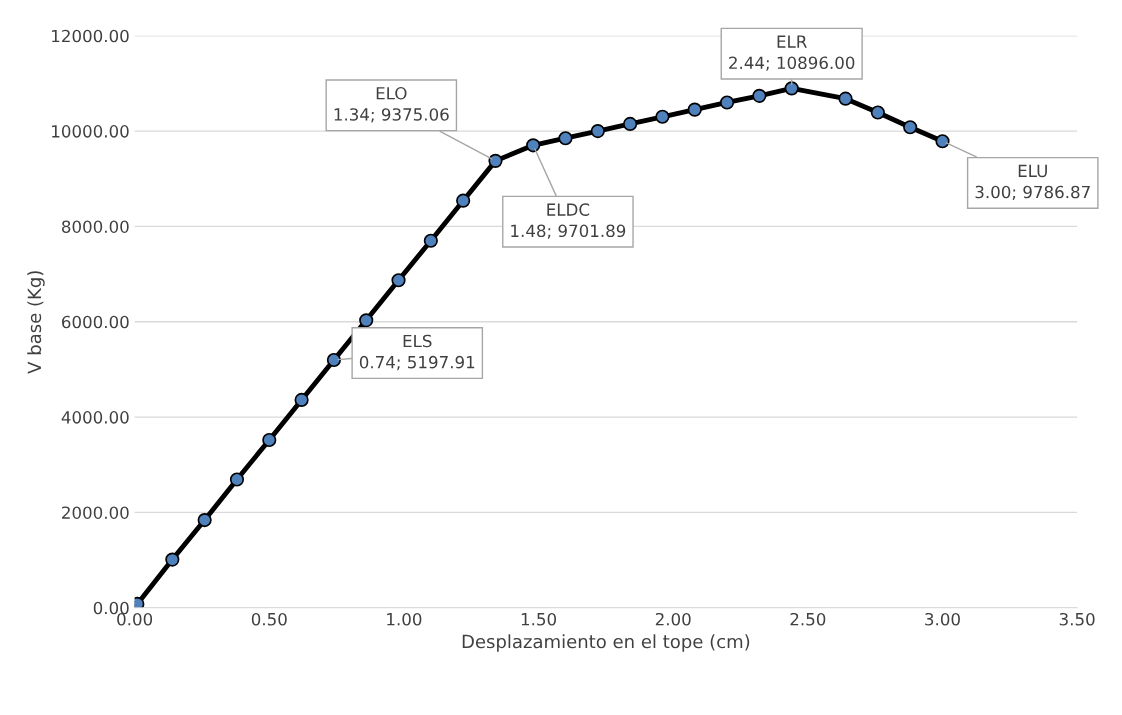 The image size is (1122, 715). What do you see at coordinates (568, 221) in the screenshot?
I see `annotation: ELDC 1.48; 9701.89` at bounding box center [568, 221].